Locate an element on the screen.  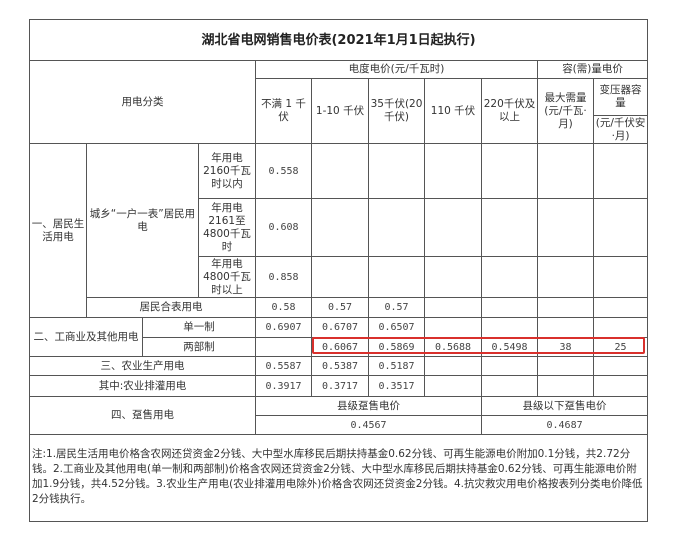
max-demand-header: 最大需量(元/千瓦·月) is located at coordinates (565, 111).